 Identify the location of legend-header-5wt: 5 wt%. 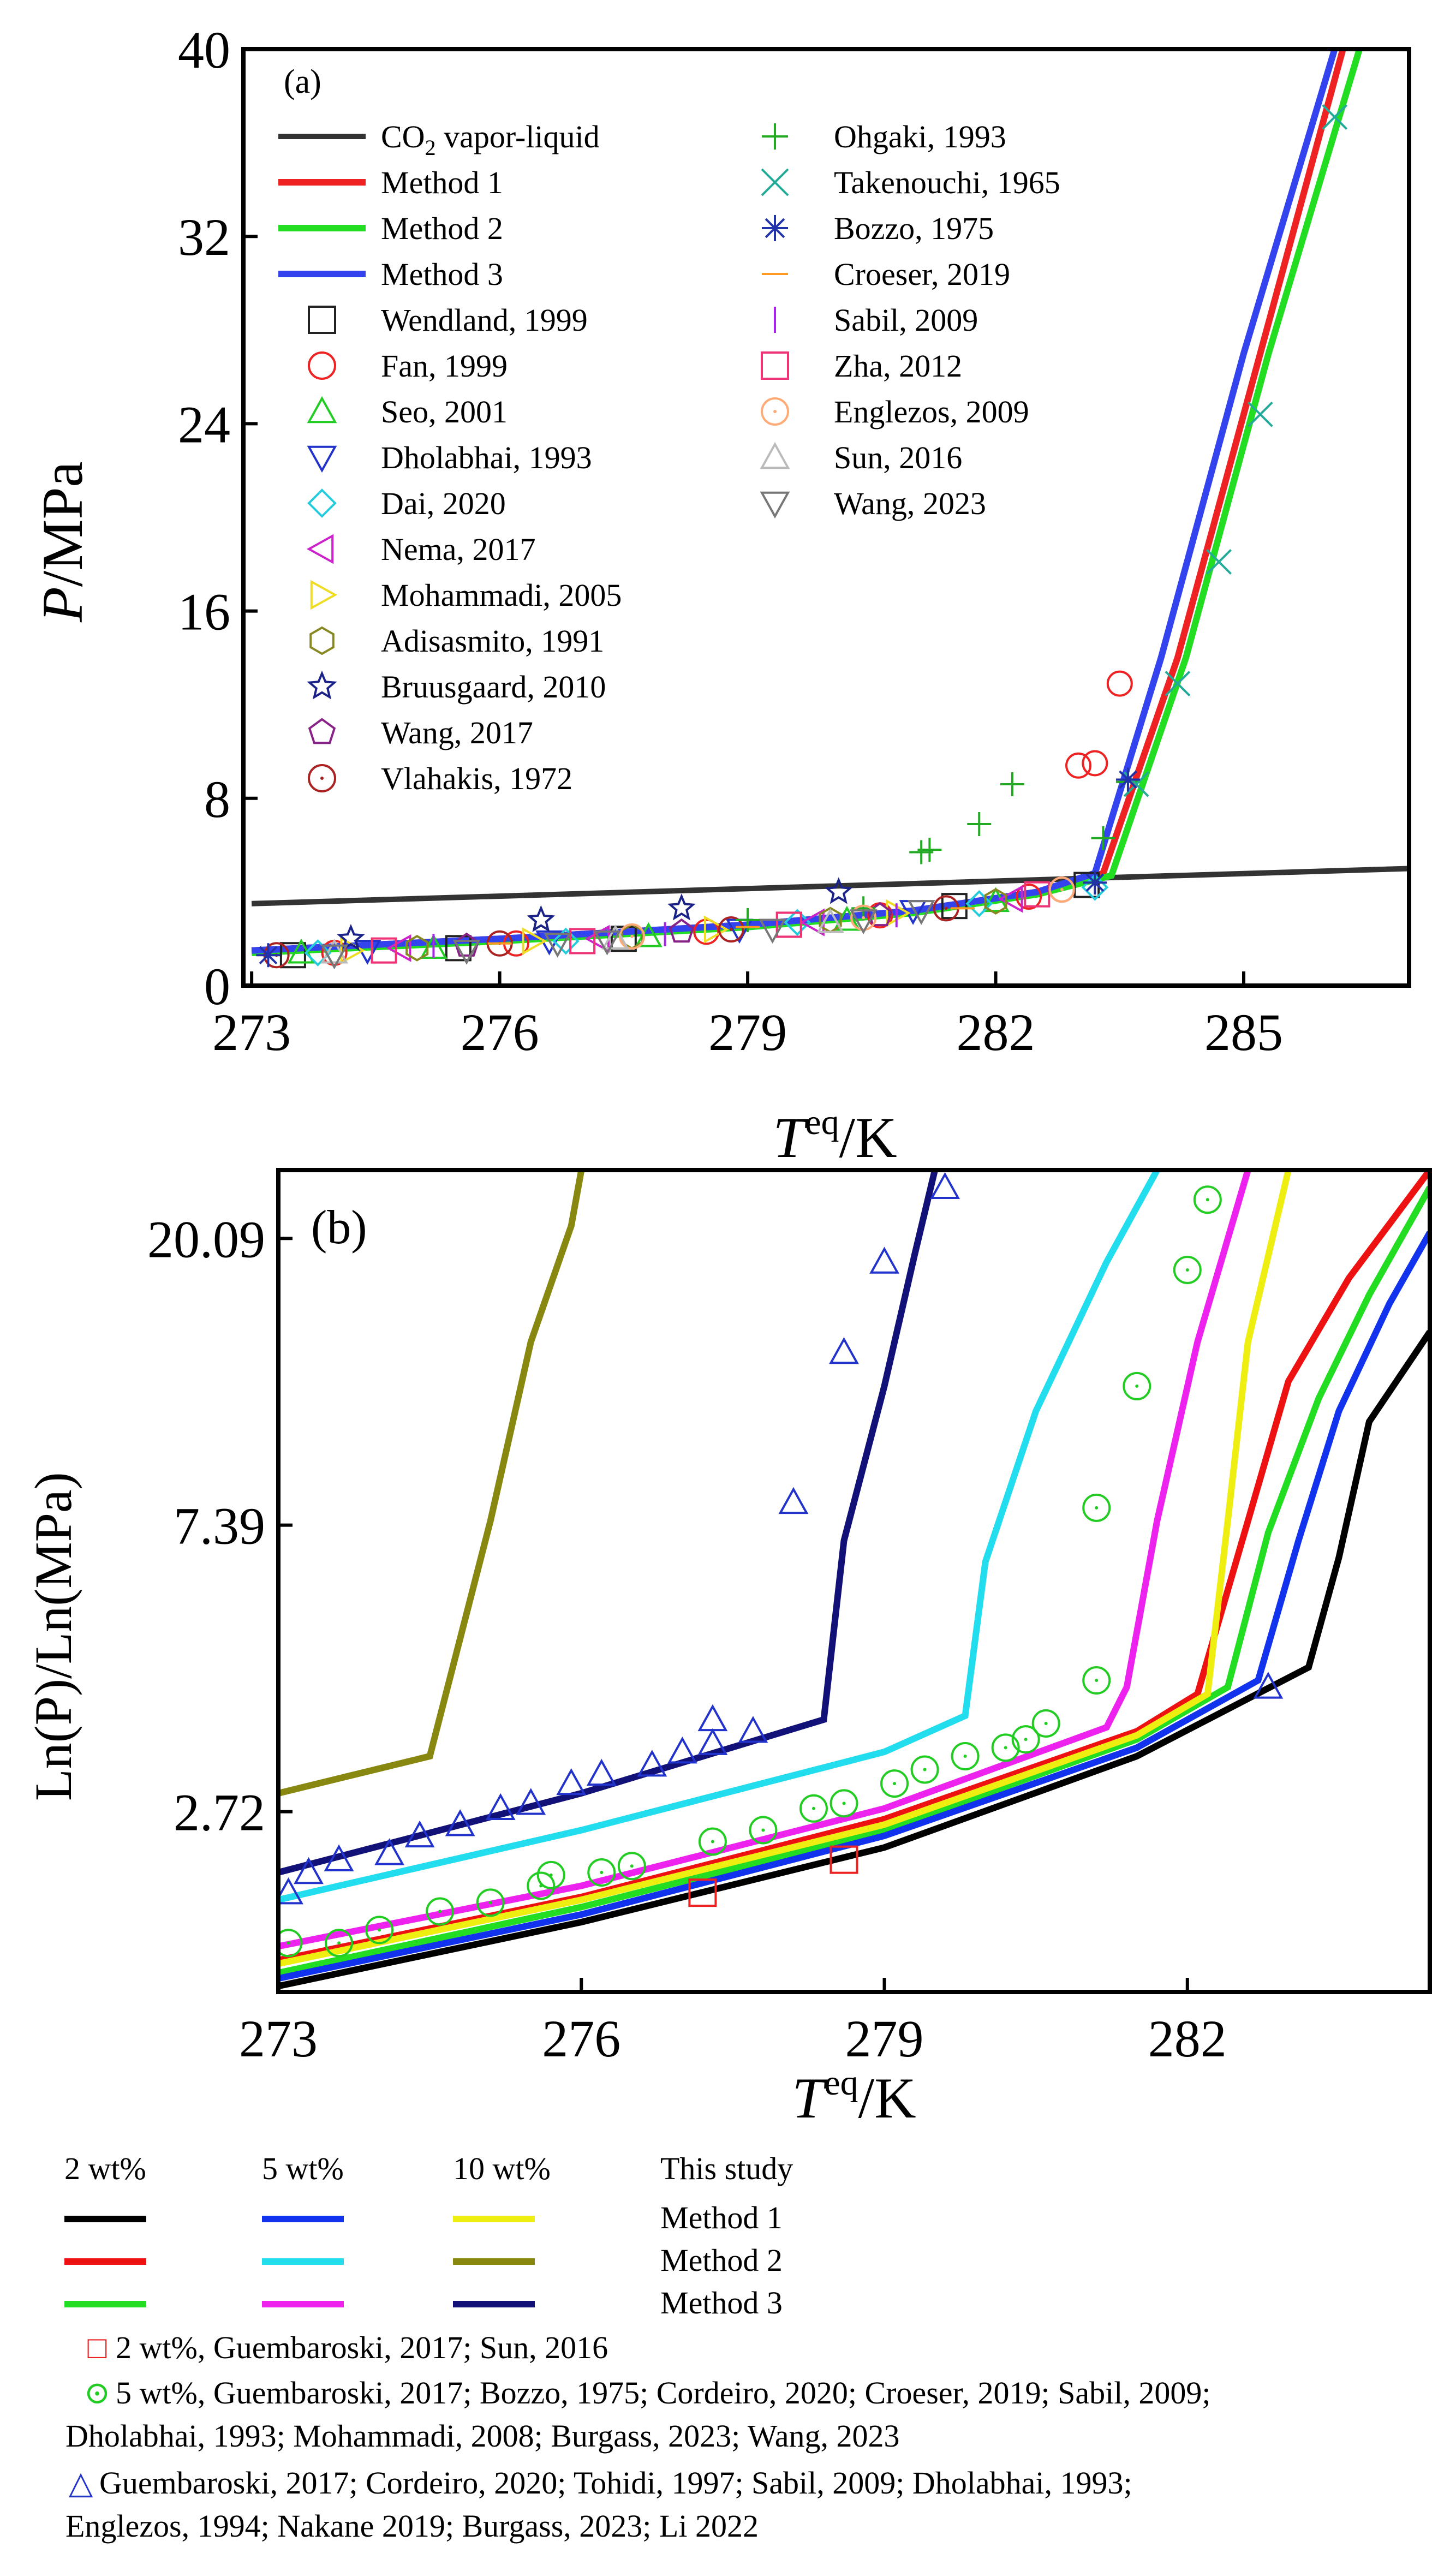
(303, 2168).